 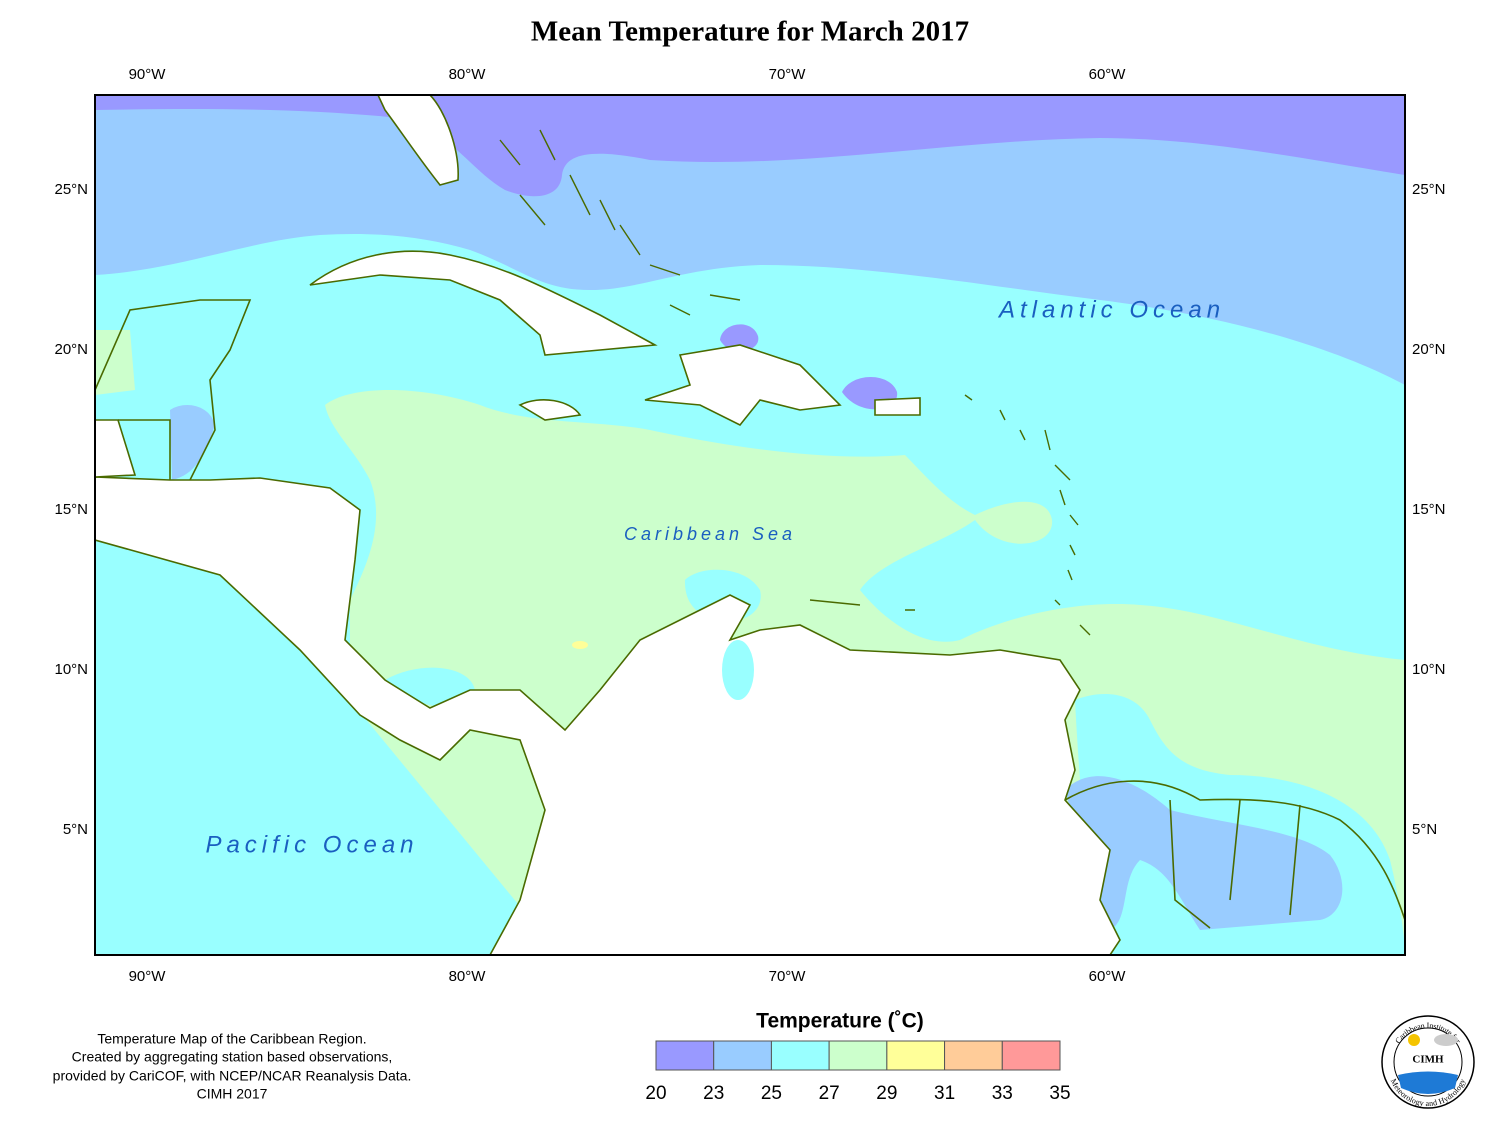 I want to click on caption-line: Temperature Map of the Caribbean Region., so click(x=231, y=1039).